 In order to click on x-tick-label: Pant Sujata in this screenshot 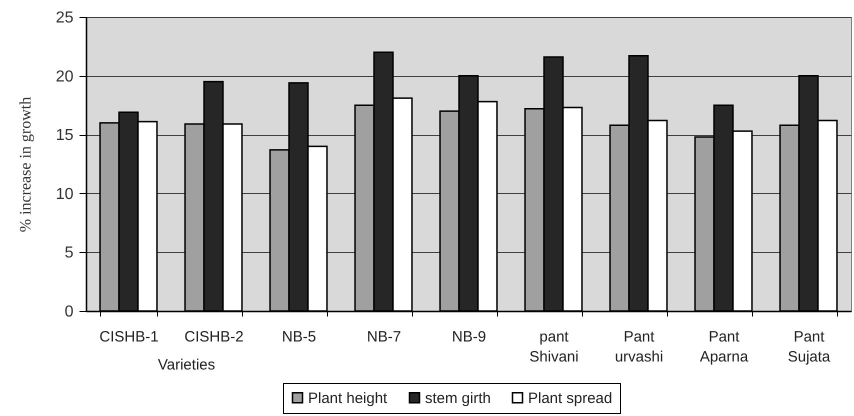, I will do `click(809, 347)`.